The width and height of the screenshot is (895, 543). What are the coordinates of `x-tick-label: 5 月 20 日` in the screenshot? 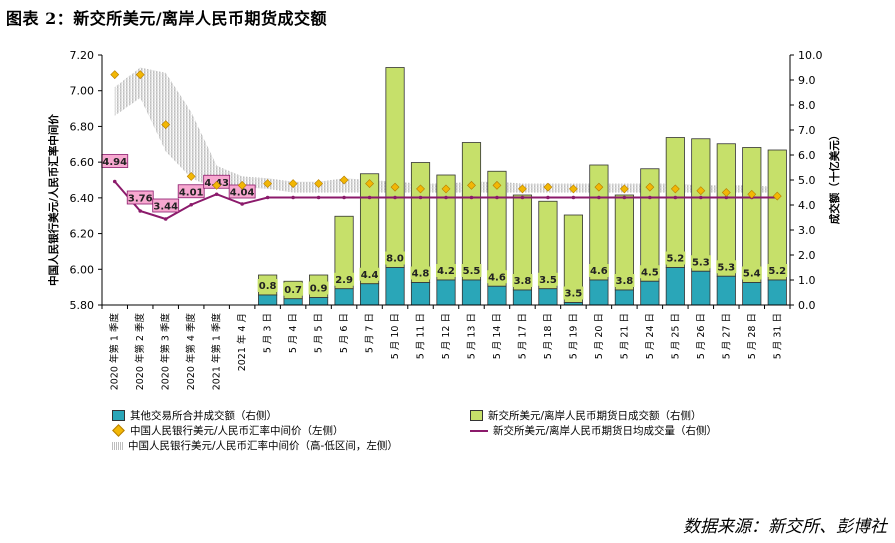 It's located at (599, 336).